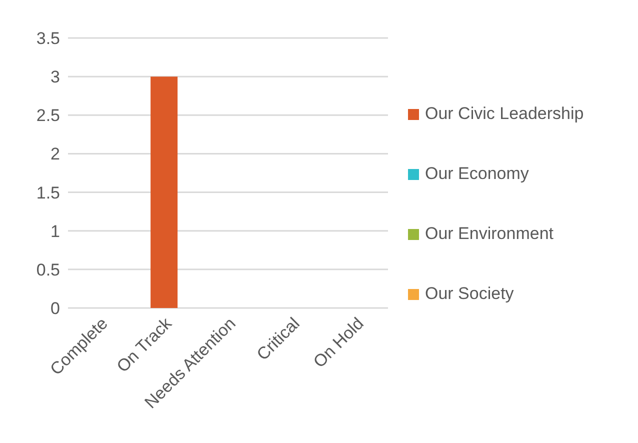 This screenshot has width=638, height=443. What do you see at coordinates (55, 231) in the screenshot?
I see `y-tick-label: 1` at bounding box center [55, 231].